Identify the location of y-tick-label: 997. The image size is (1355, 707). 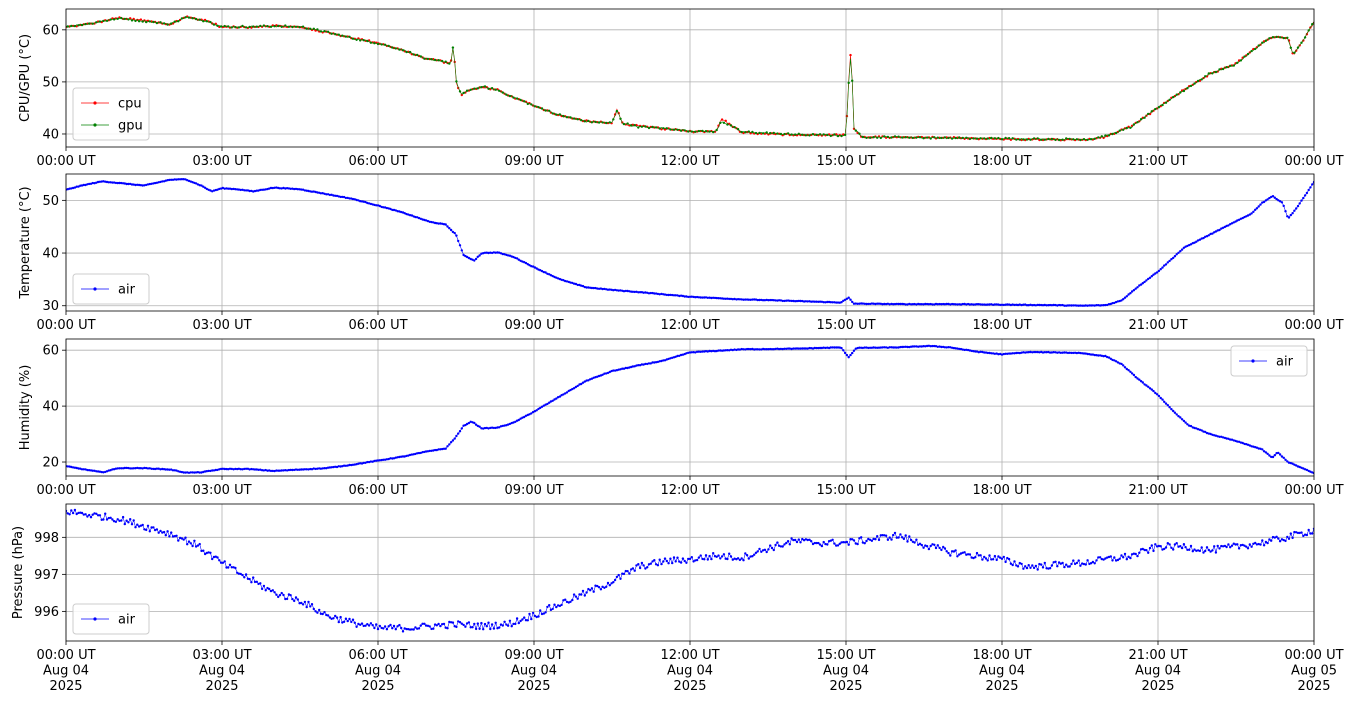
(46, 575).